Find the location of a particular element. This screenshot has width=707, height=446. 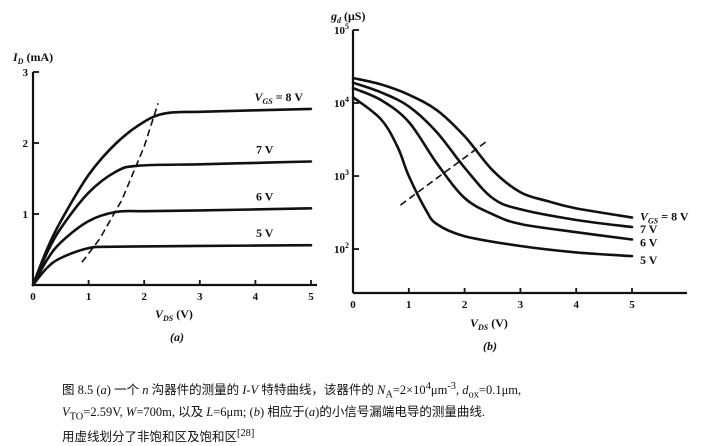

y-tick-label: 10⁴ is located at coordinates (341, 102).